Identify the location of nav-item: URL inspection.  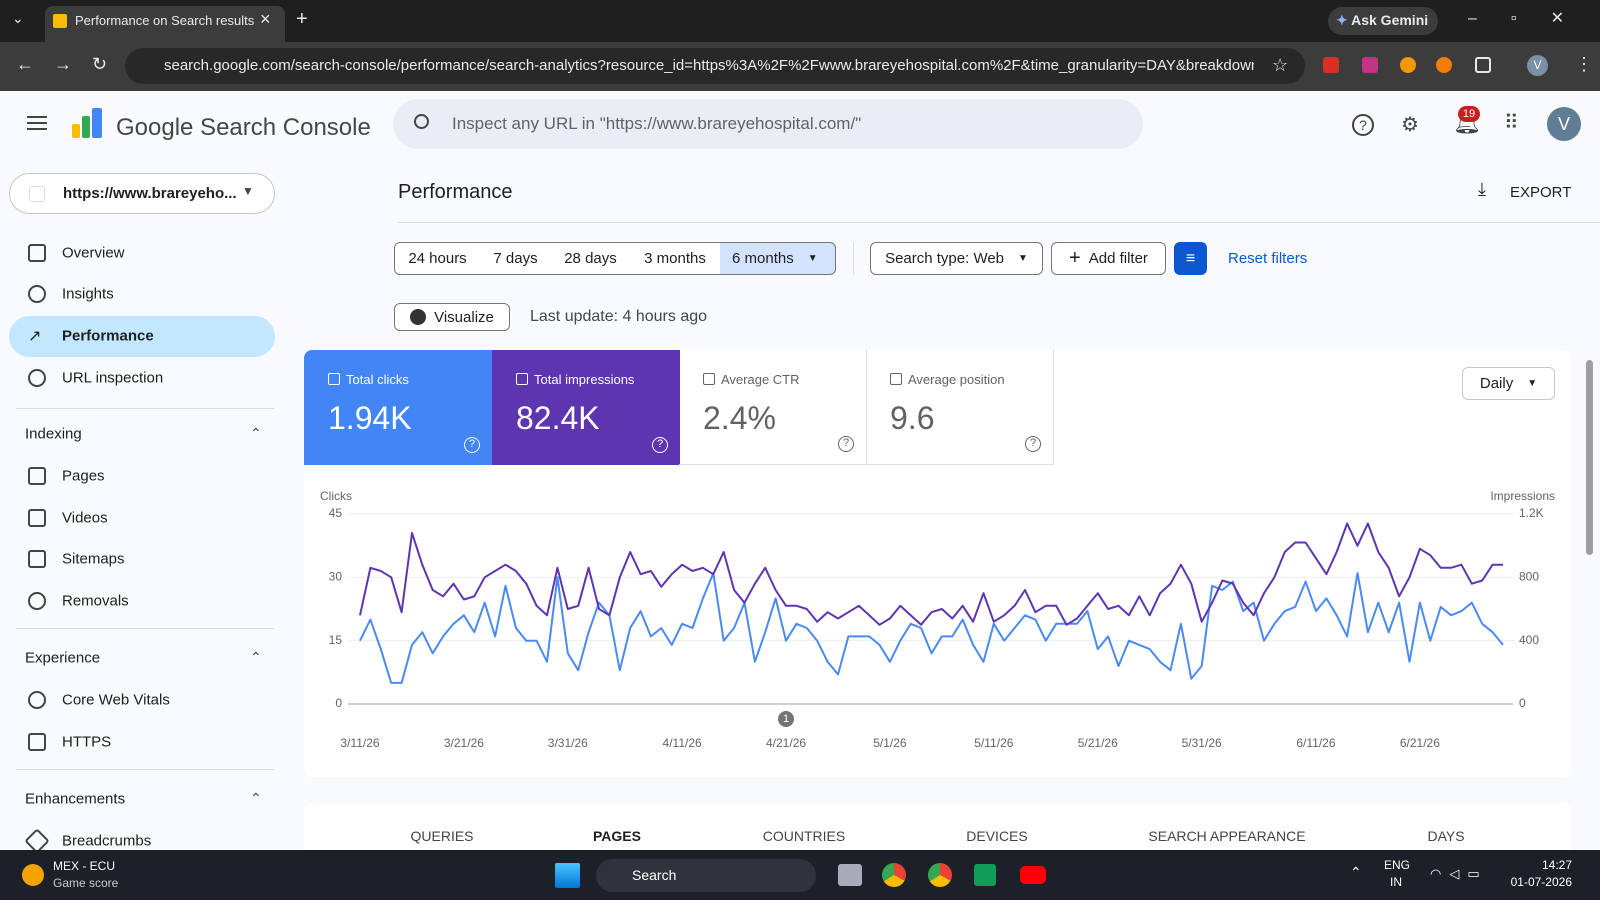
(113, 378).